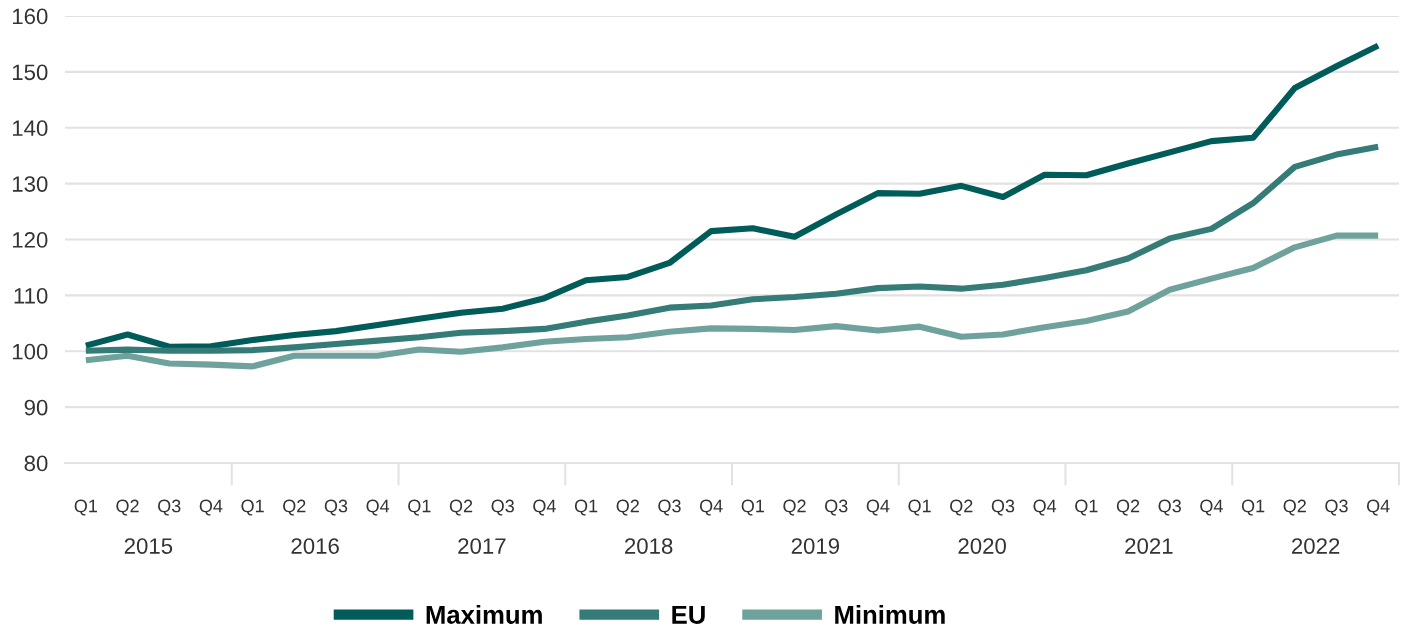 The height and width of the screenshot is (631, 1402). Describe the element at coordinates (890, 614) in the screenshot. I see `legend-label: Minimum` at that location.